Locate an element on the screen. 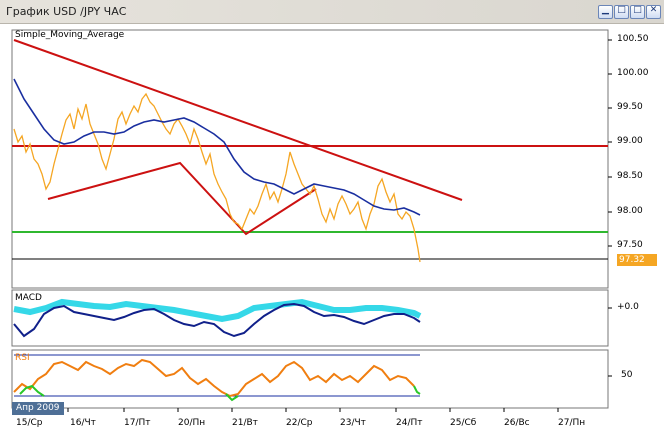 Image resolution: width=664 pixels, height=440 pixels. price-tick: 100.00 is located at coordinates (633, 73).